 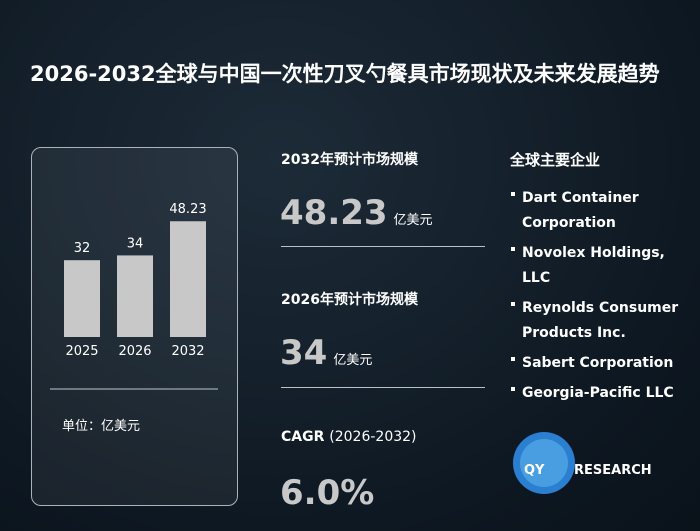 I want to click on data-label: 32, so click(x=82, y=248).